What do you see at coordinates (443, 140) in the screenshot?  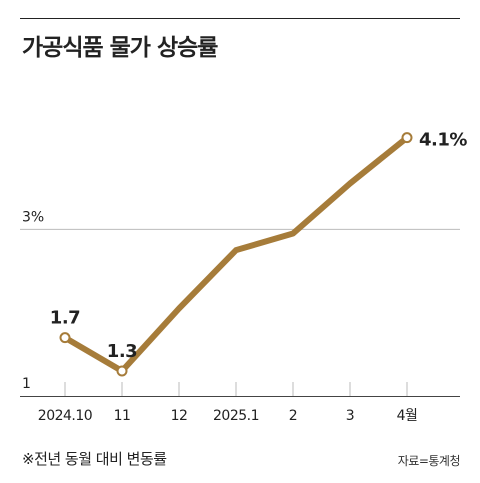 I see `data-label: 4.1%` at bounding box center [443, 140].